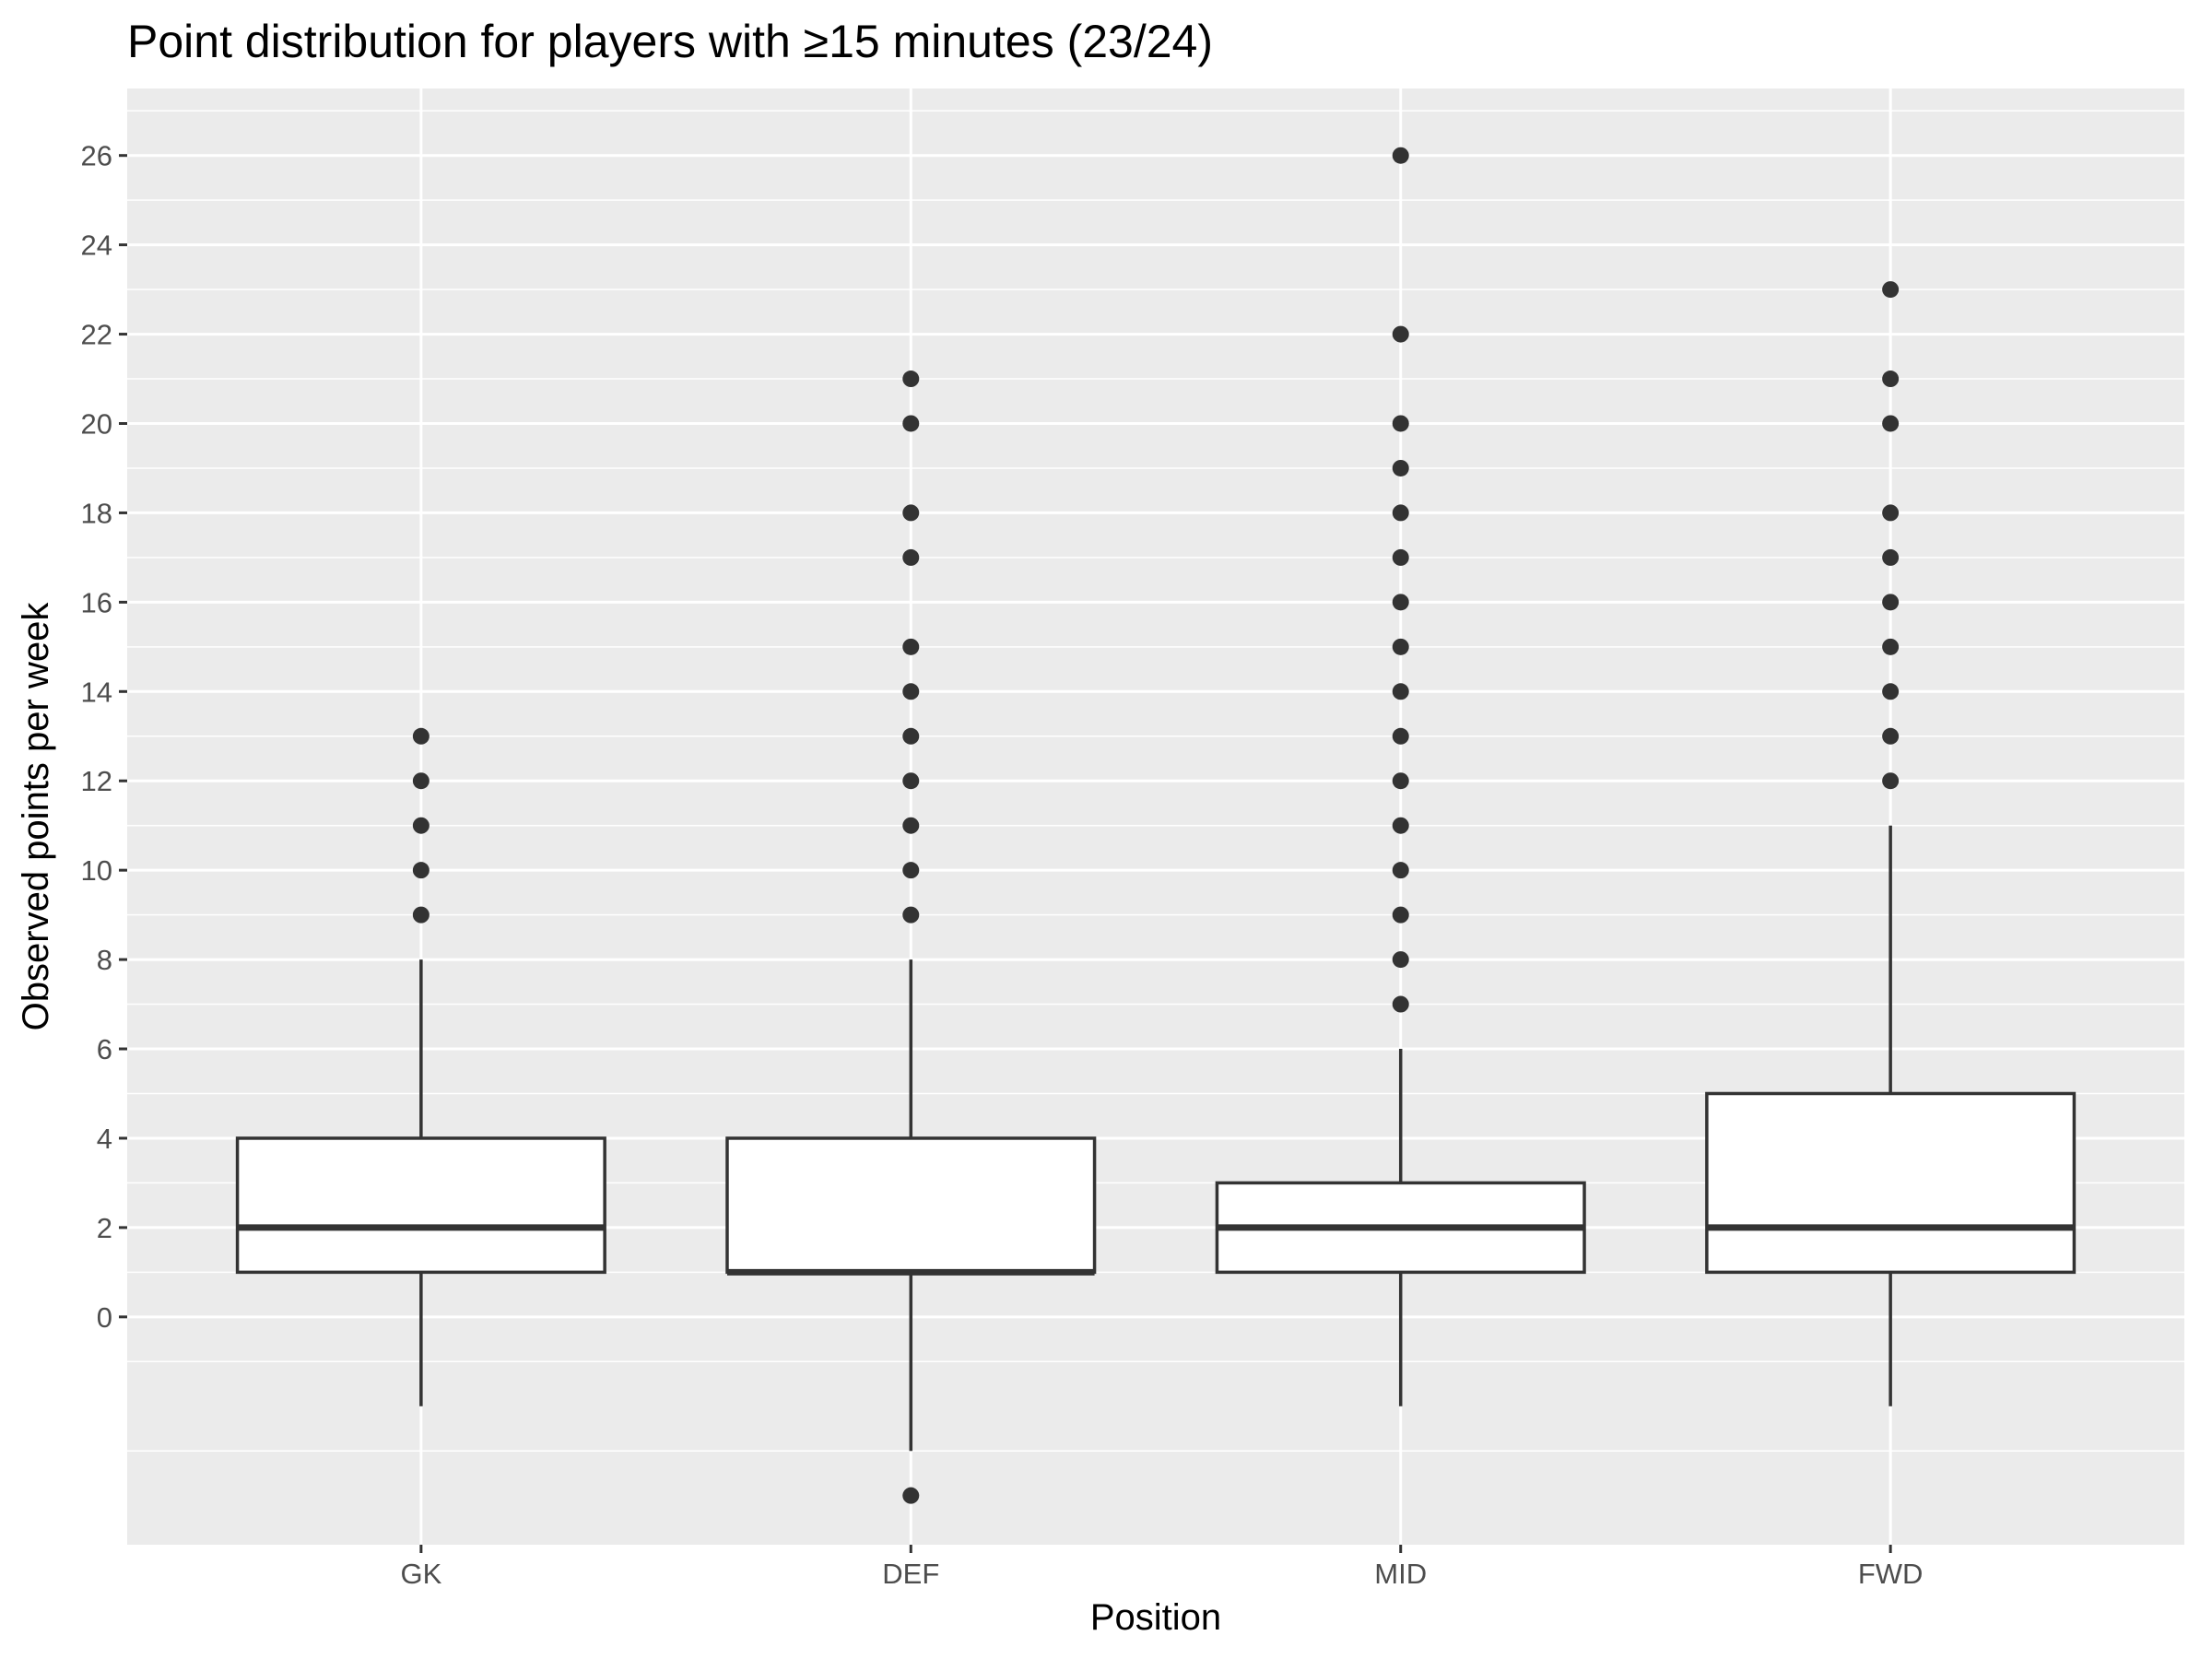 Image resolution: width=2212 pixels, height=1659 pixels. I want to click on y-tick-label: 16, so click(96, 602).